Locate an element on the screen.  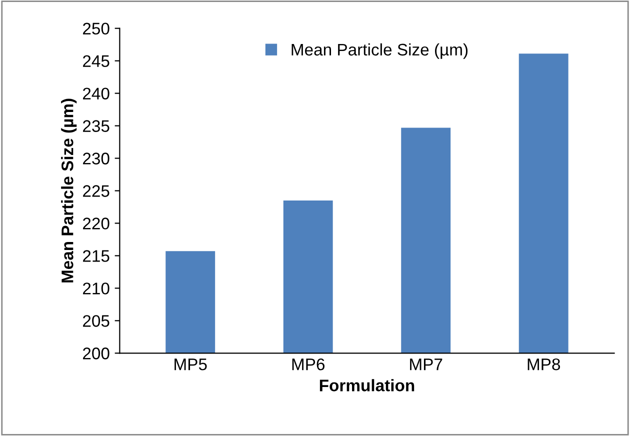
y-tick-label: 230 is located at coordinates (96, 158).